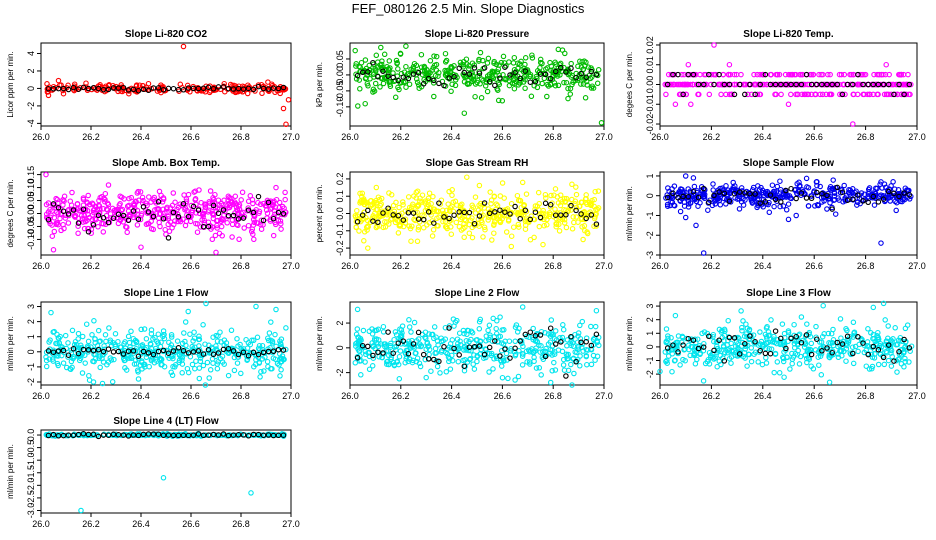 The width and height of the screenshot is (936, 540). I want to click on x-tick-label: 26.8, so click(241, 524).